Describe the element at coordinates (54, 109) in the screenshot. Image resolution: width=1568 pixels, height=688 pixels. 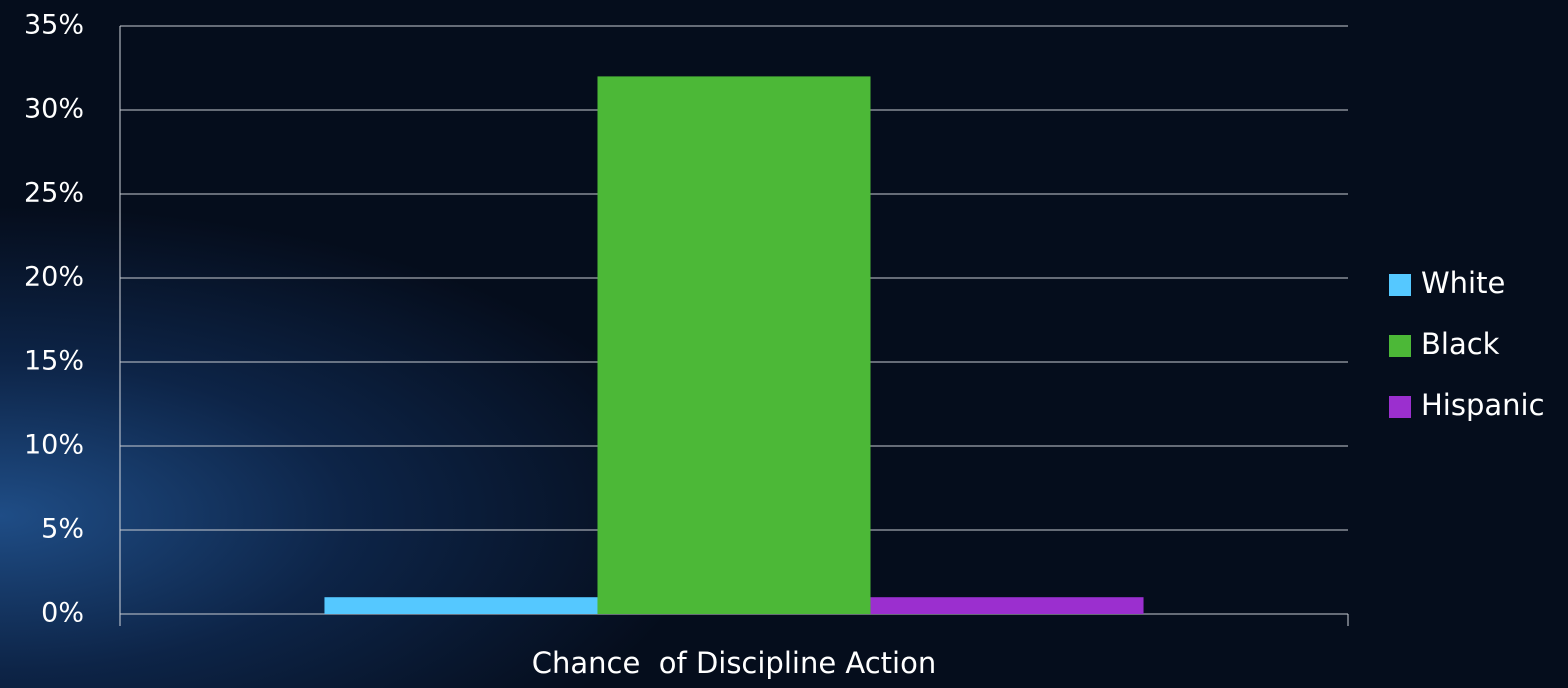
I see `y-tick-label: 30%` at that location.